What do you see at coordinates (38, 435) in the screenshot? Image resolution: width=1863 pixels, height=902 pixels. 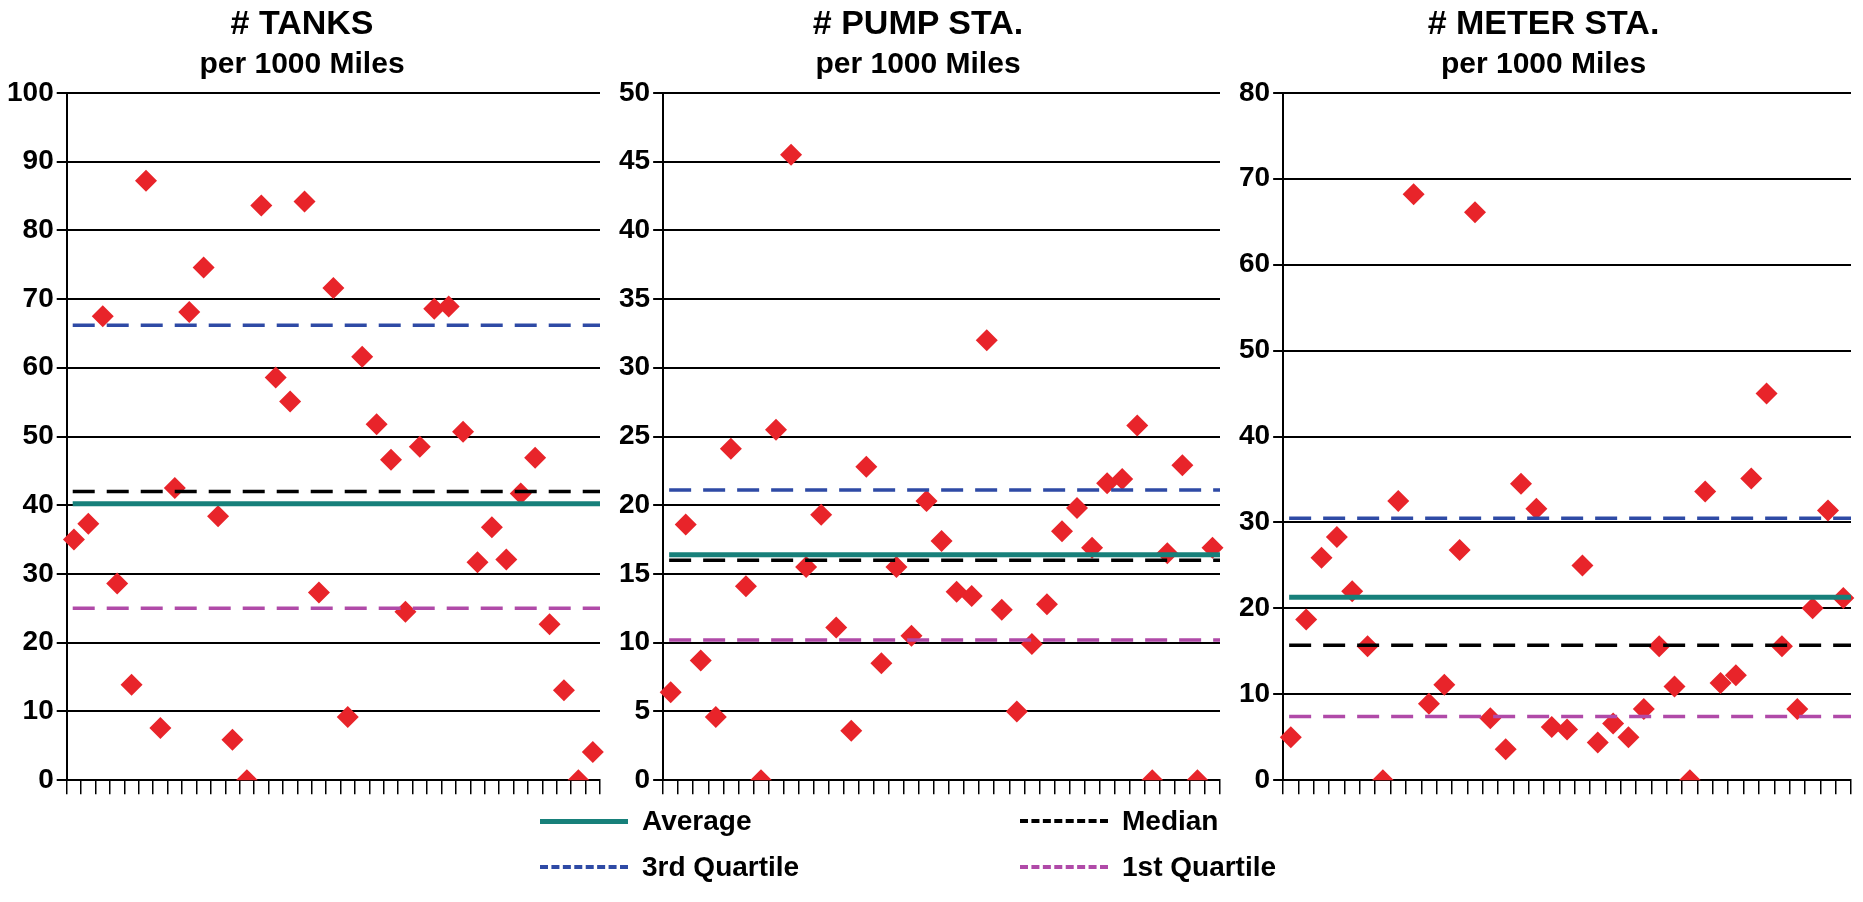 I see `y-tick-label: 50` at bounding box center [38, 435].